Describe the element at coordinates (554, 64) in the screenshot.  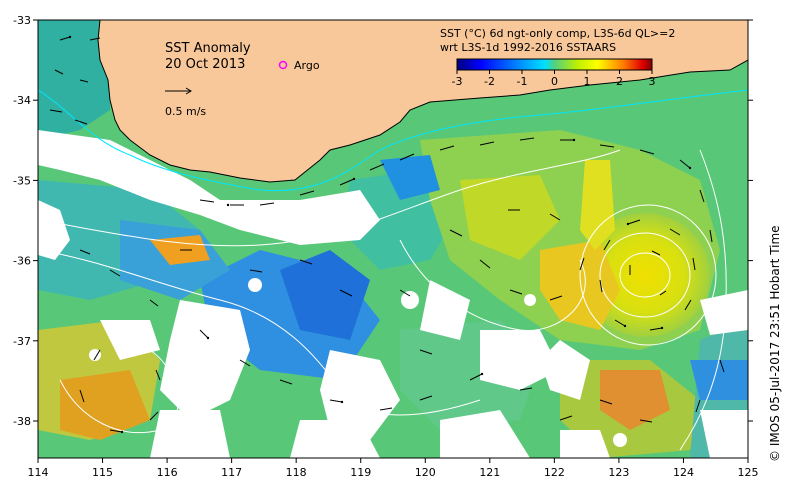
I see `colorbar` at that location.